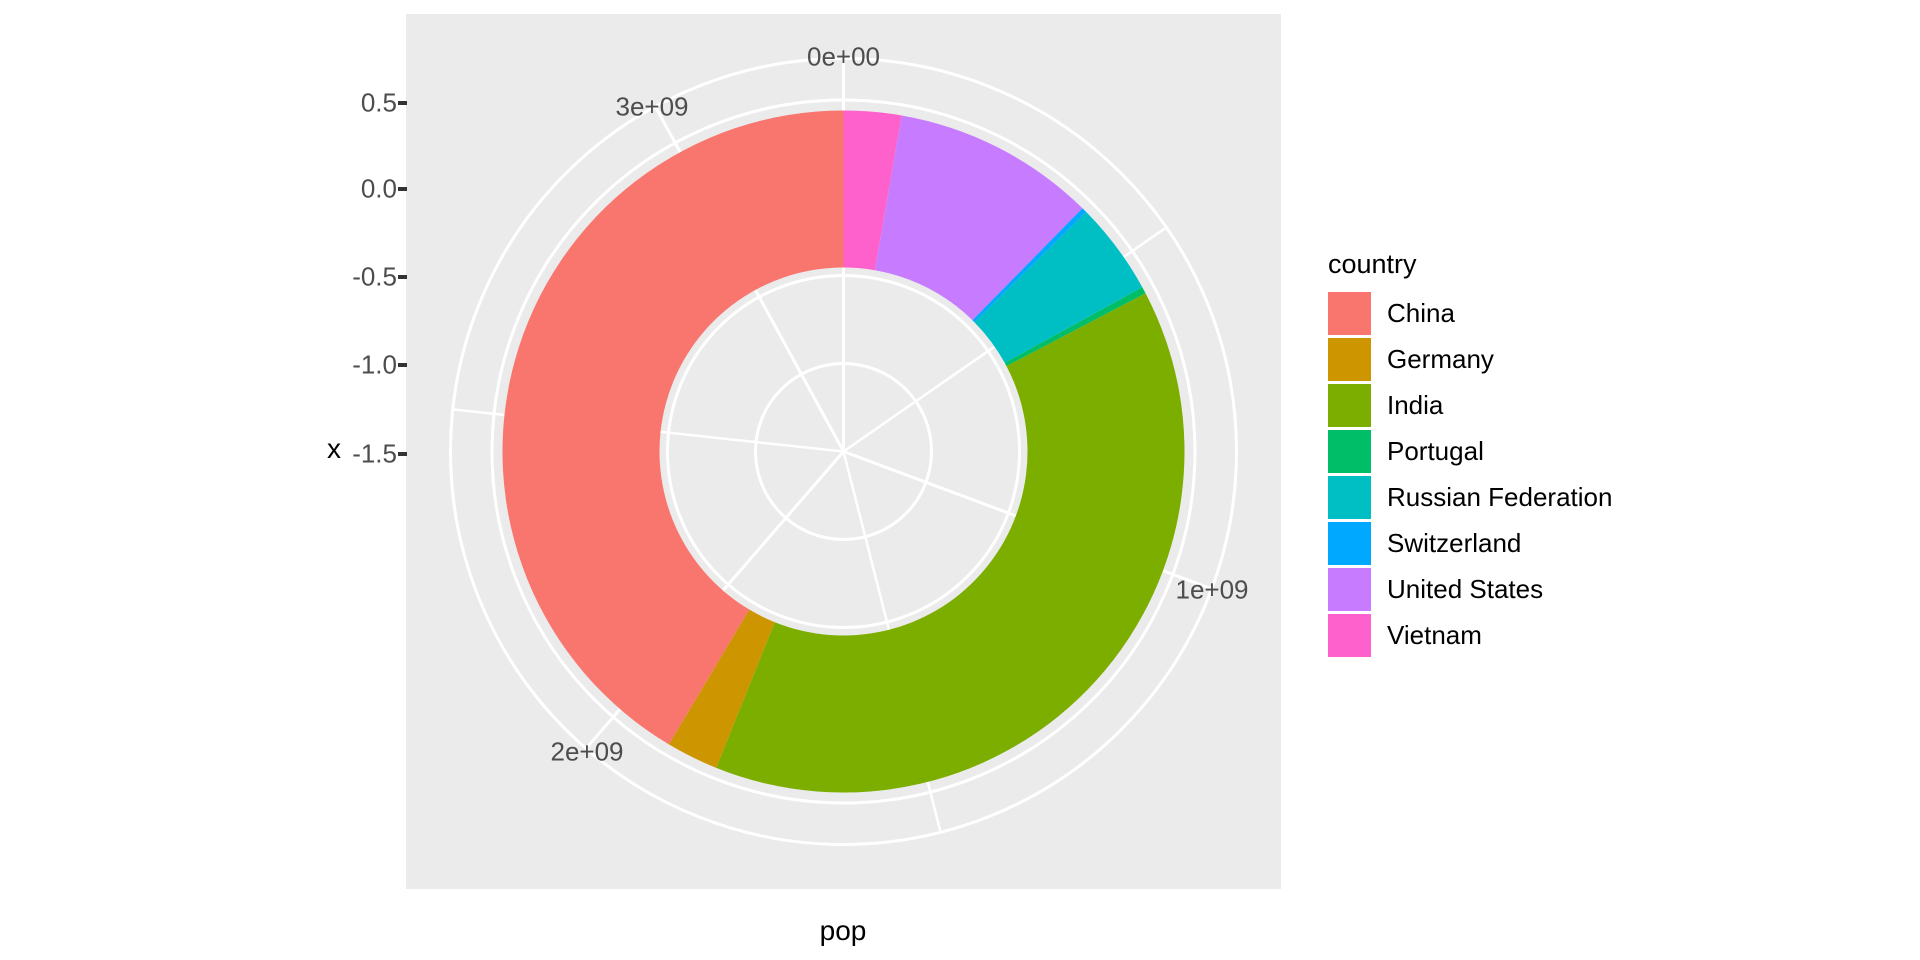  Describe the element at coordinates (721, 688) in the screenshot. I see `pie-slice-germany` at that location.